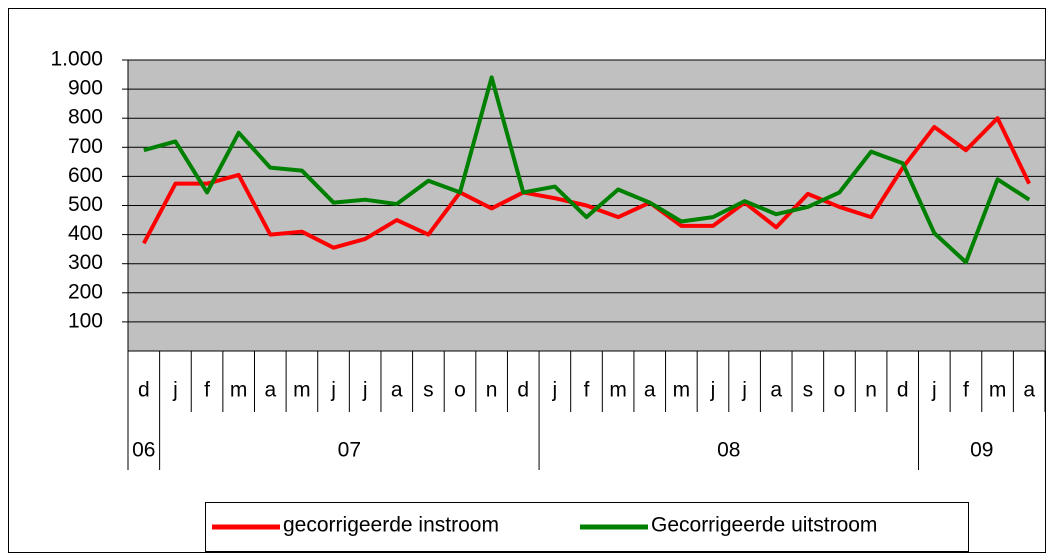  Describe the element at coordinates (349, 450) in the screenshot. I see `x-group-label: 07` at that location.